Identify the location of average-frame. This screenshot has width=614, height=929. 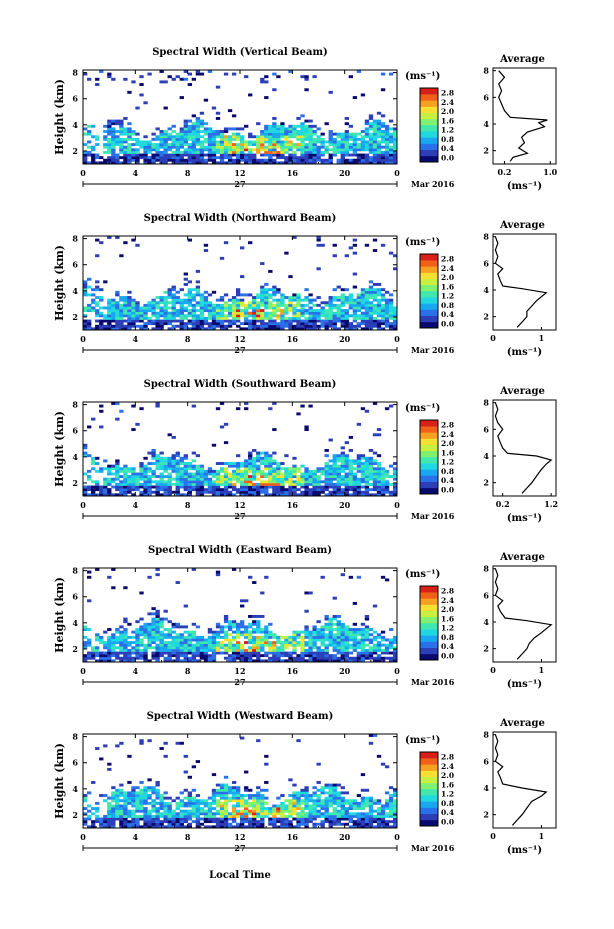
(524, 116).